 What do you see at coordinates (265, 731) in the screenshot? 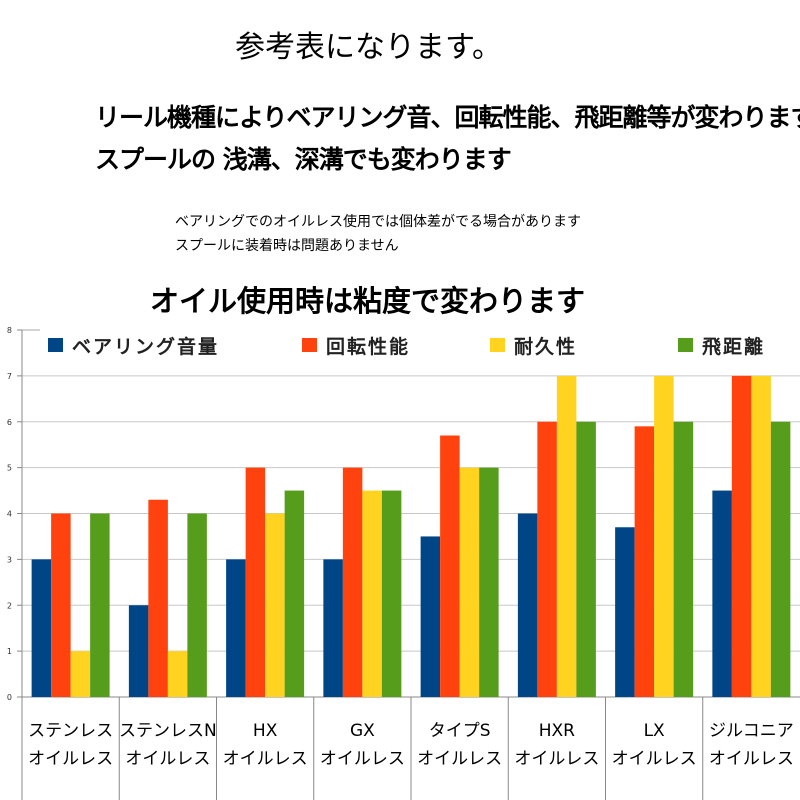
I see `category-label: HX` at bounding box center [265, 731].